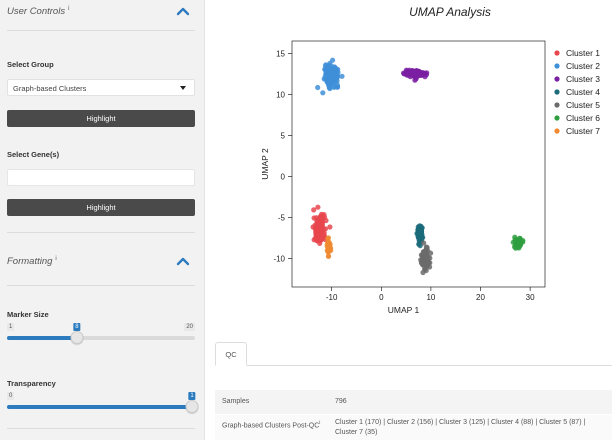 Image resolution: width=612 pixels, height=440 pixels. I want to click on slider-min-label: 0, so click(11, 396).